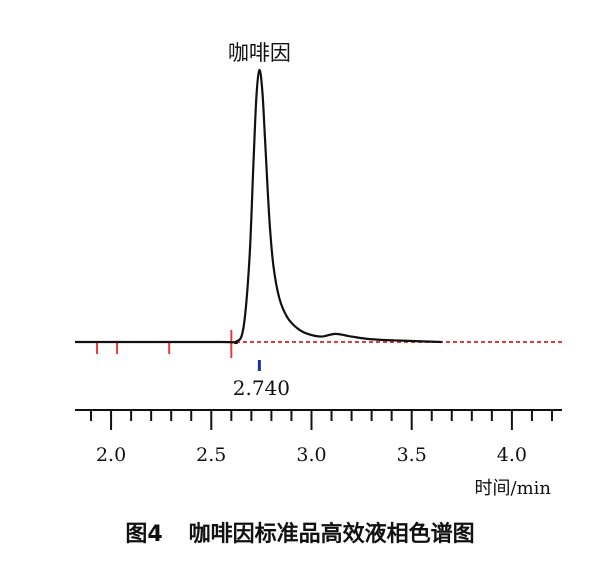 The height and width of the screenshot is (574, 600). What do you see at coordinates (111, 455) in the screenshot?
I see `x-tick-label: 2.0` at bounding box center [111, 455].